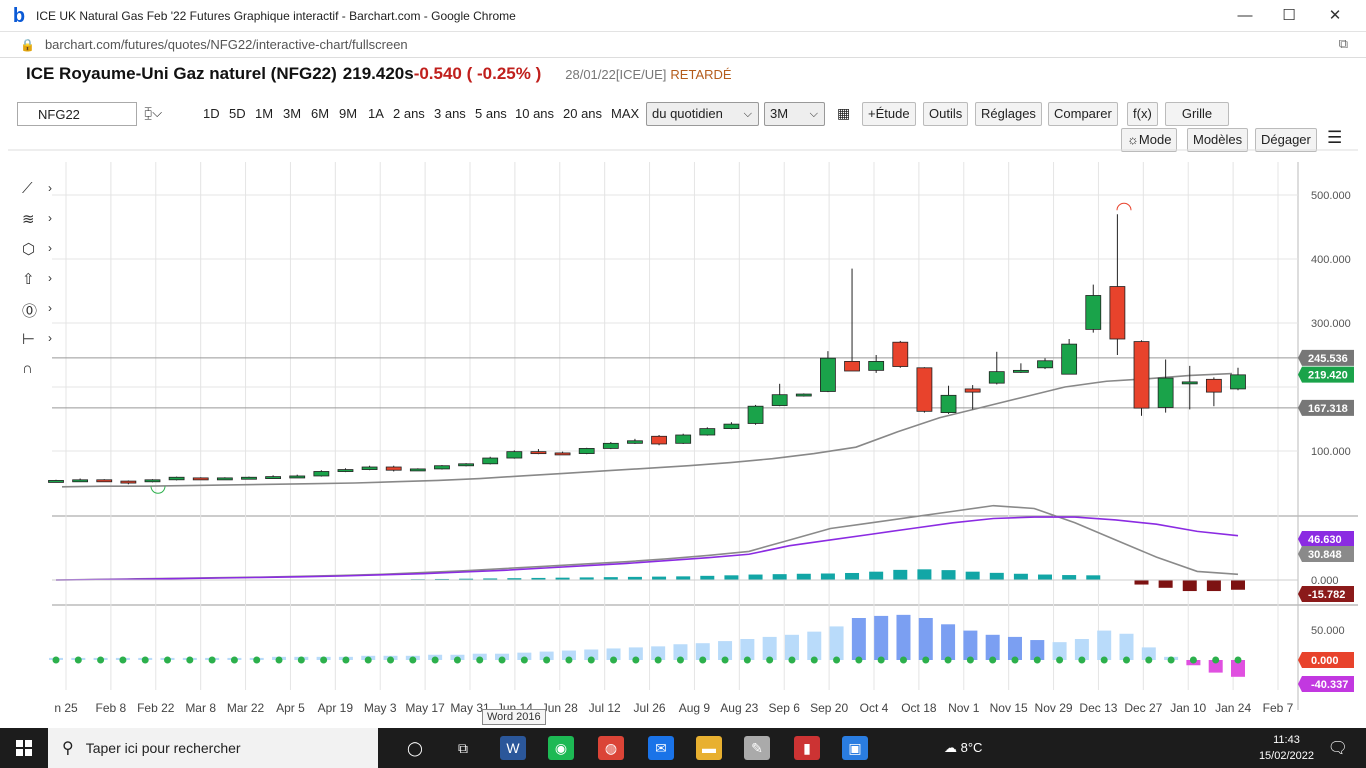  Describe the element at coordinates (535, 113) in the screenshot. I see `period-button-10-ans: 10 ans` at that location.